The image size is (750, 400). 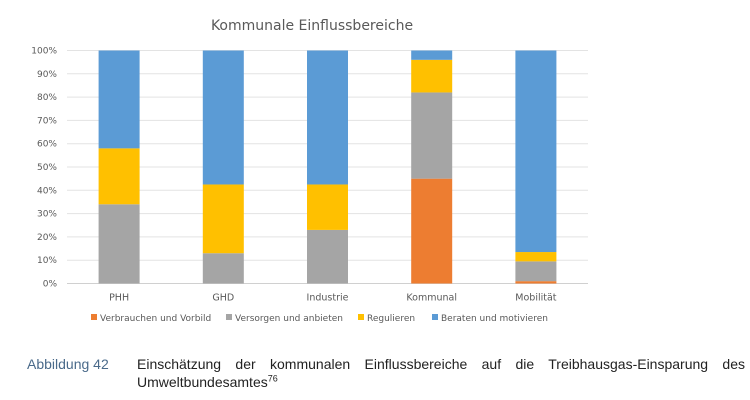 What do you see at coordinates (47, 191) in the screenshot?
I see `y-tick-label: 40%` at bounding box center [47, 191].